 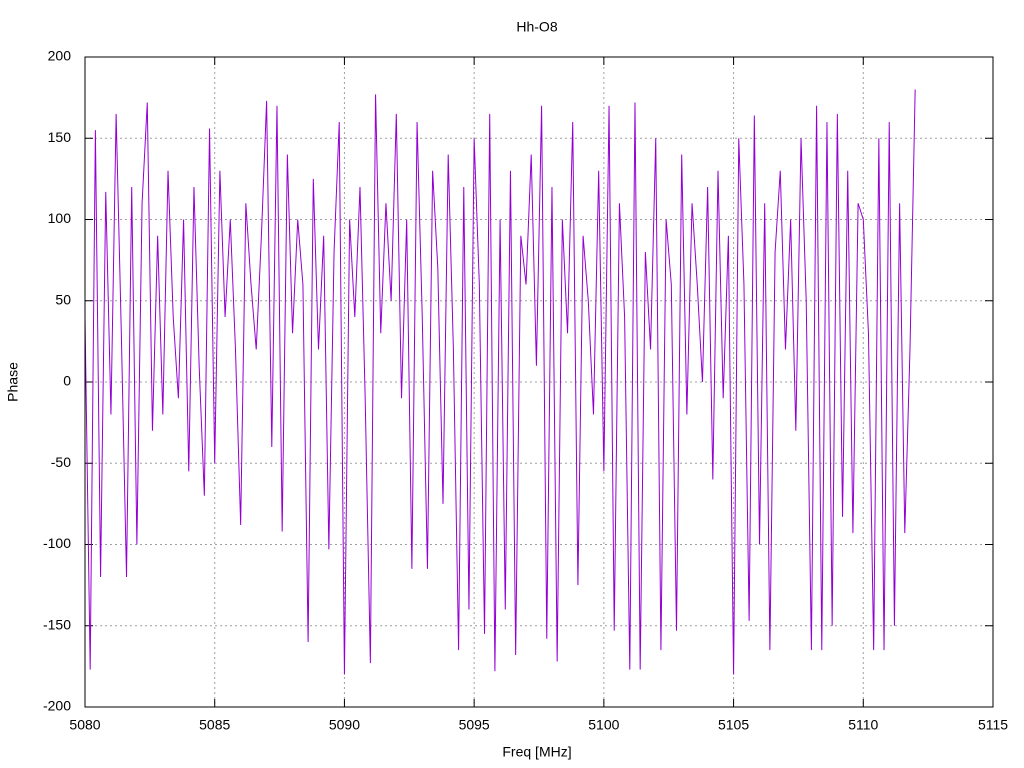 I want to click on y-axis-label: Phase, so click(x=13, y=382).